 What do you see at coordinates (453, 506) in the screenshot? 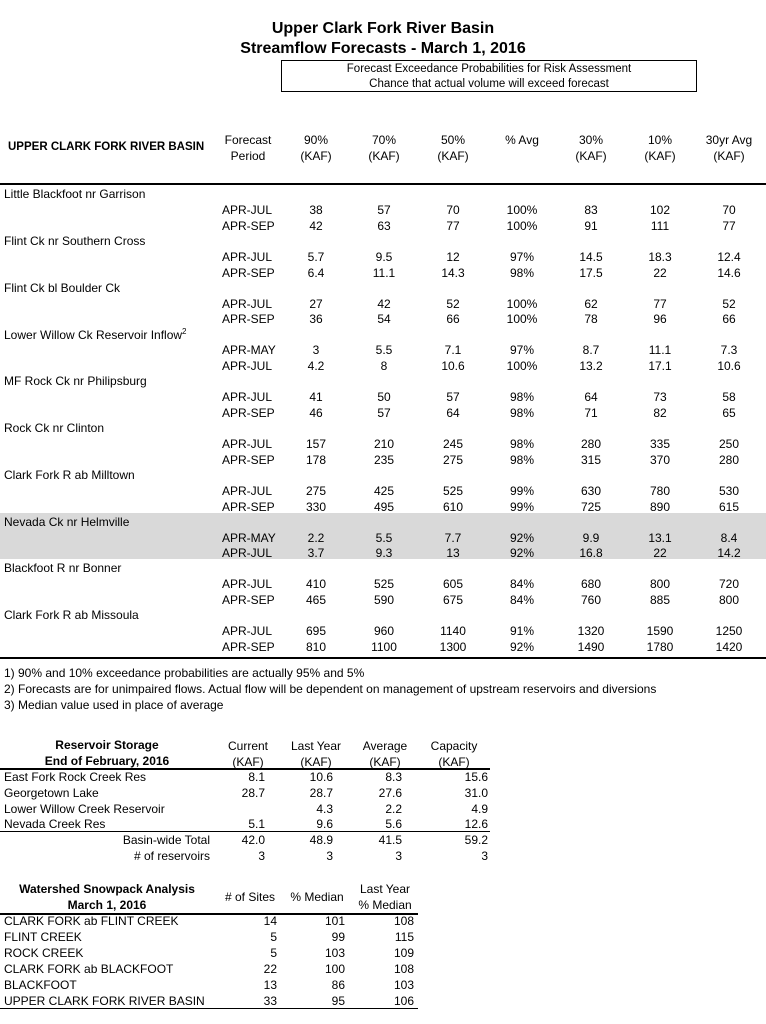
I see `forecast-value: 610` at bounding box center [453, 506].